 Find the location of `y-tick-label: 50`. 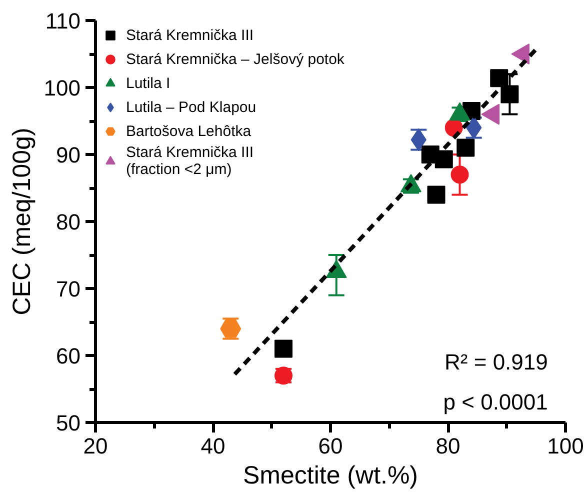

y-tick-label: 50 is located at coordinates (68, 423).